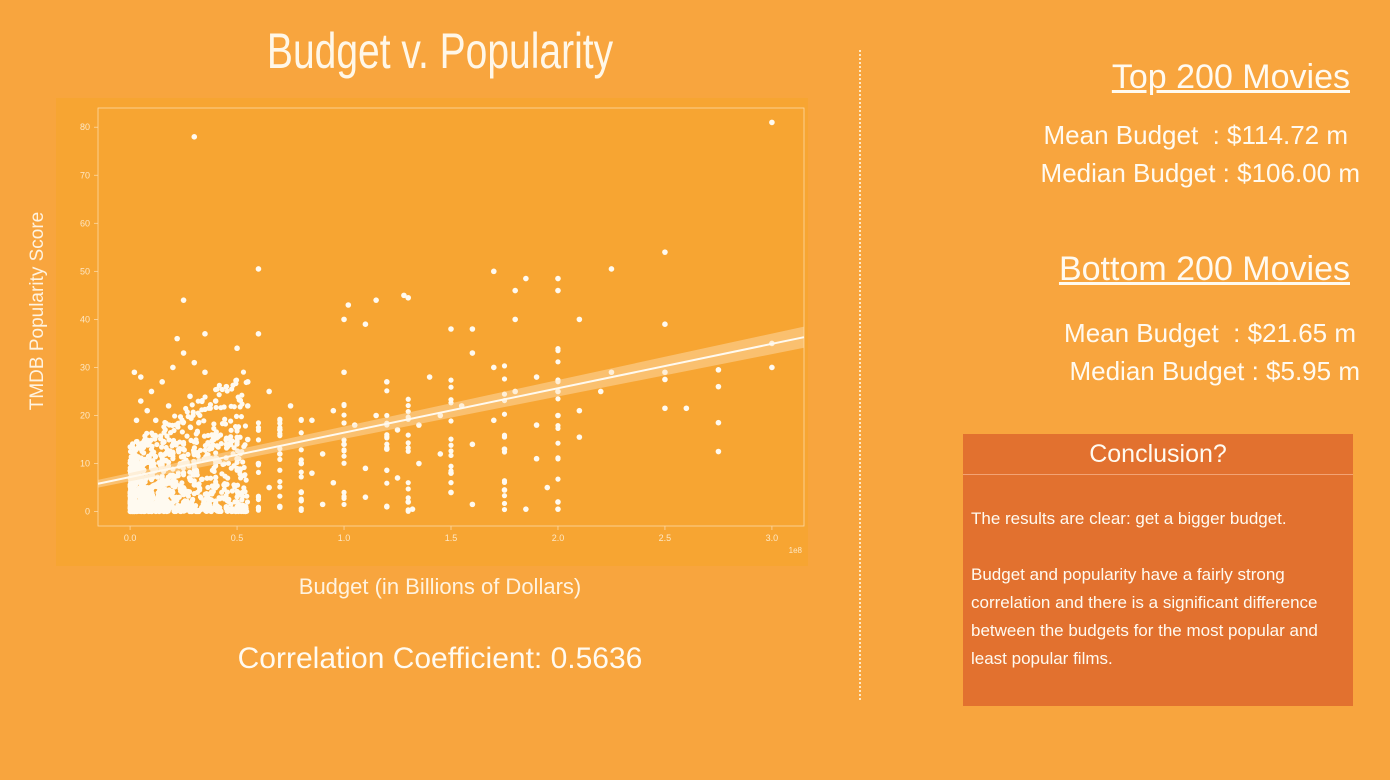 Image resolution: width=1390 pixels, height=780 pixels. I want to click on y-tick-label: 70, so click(85, 175).